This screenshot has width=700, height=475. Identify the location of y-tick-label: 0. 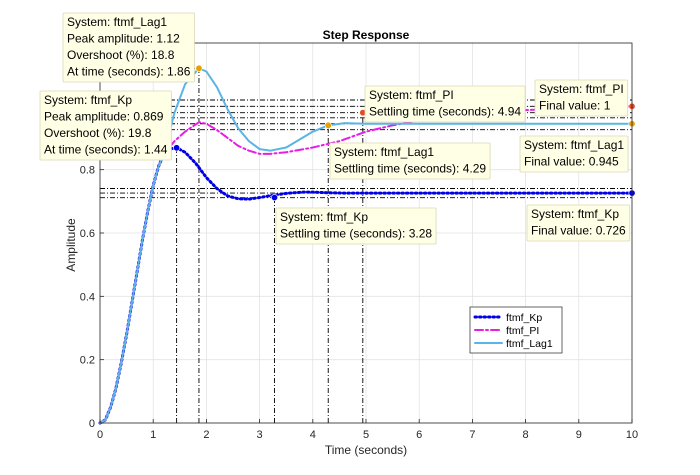
(92, 424).